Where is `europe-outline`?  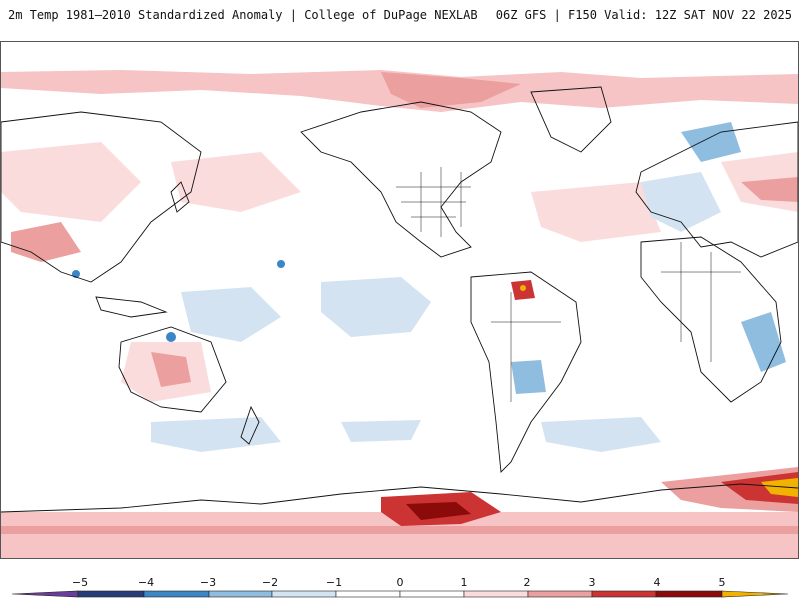 europe-outline is located at coordinates (716, 189).